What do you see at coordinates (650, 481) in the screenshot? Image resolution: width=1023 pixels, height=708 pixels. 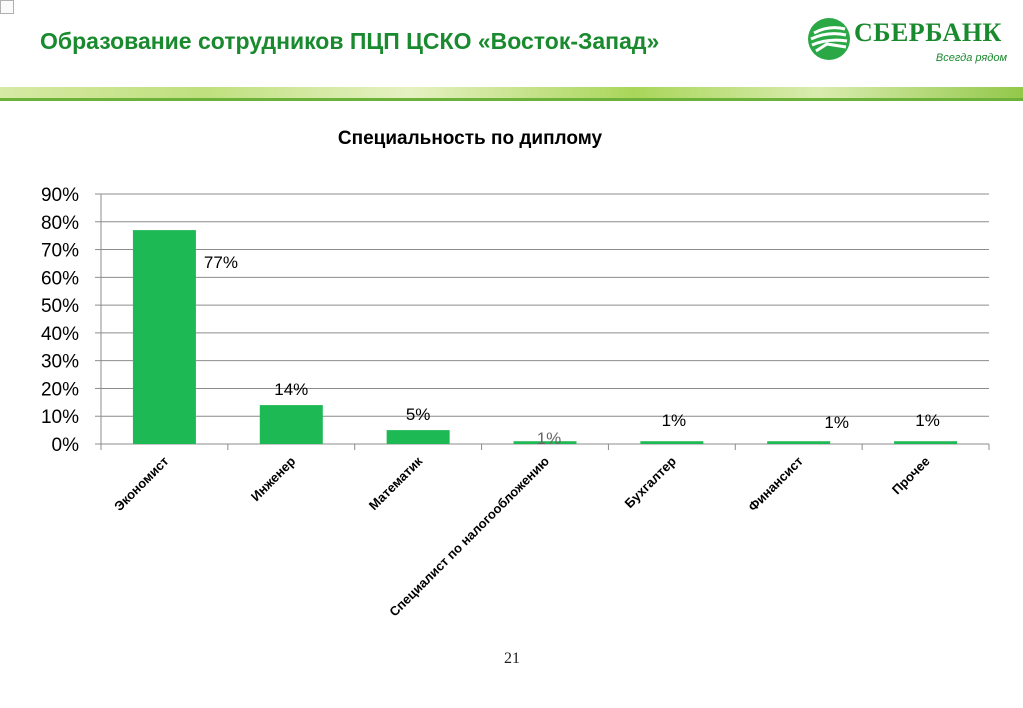 I see `x-category-label: Бухгалтер` at bounding box center [650, 481].